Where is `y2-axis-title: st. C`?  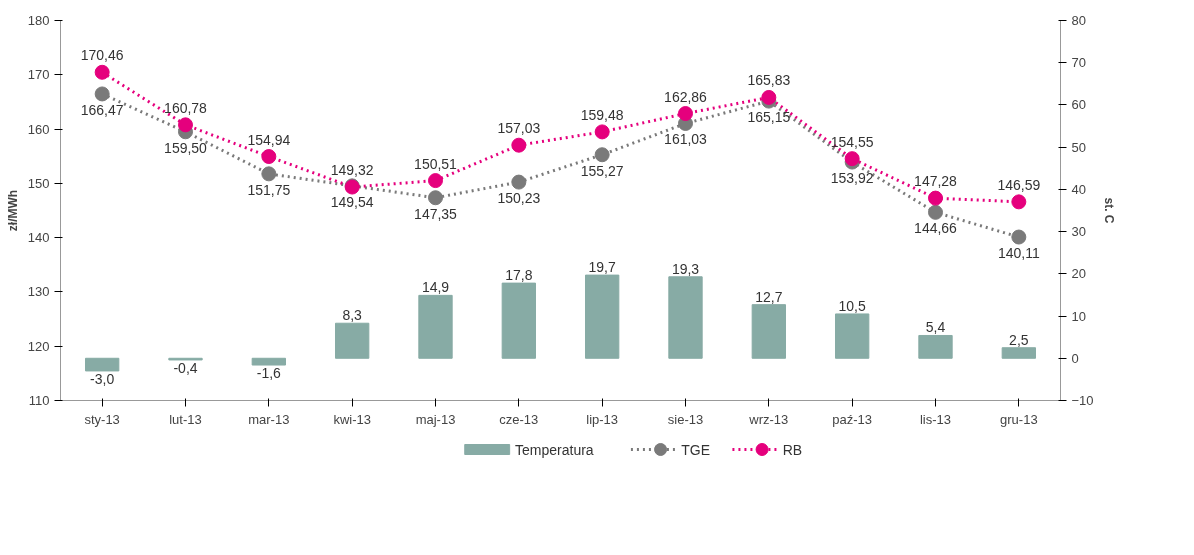 y2-axis-title: st. C is located at coordinates (1108, 210).